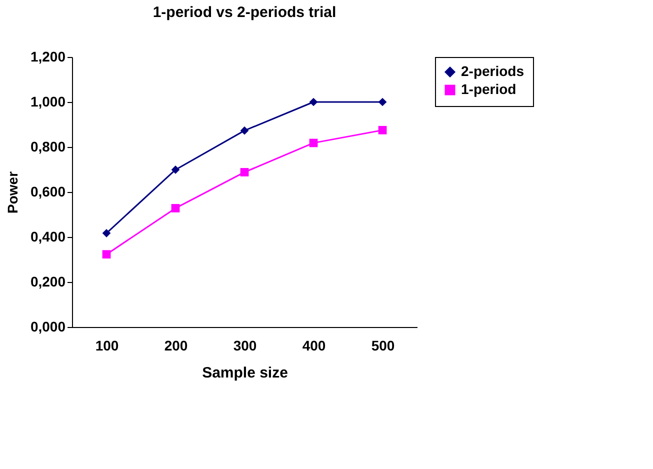 The width and height of the screenshot is (653, 469). What do you see at coordinates (48, 56) in the screenshot?
I see `y-tick-label: 1,200` at bounding box center [48, 56].